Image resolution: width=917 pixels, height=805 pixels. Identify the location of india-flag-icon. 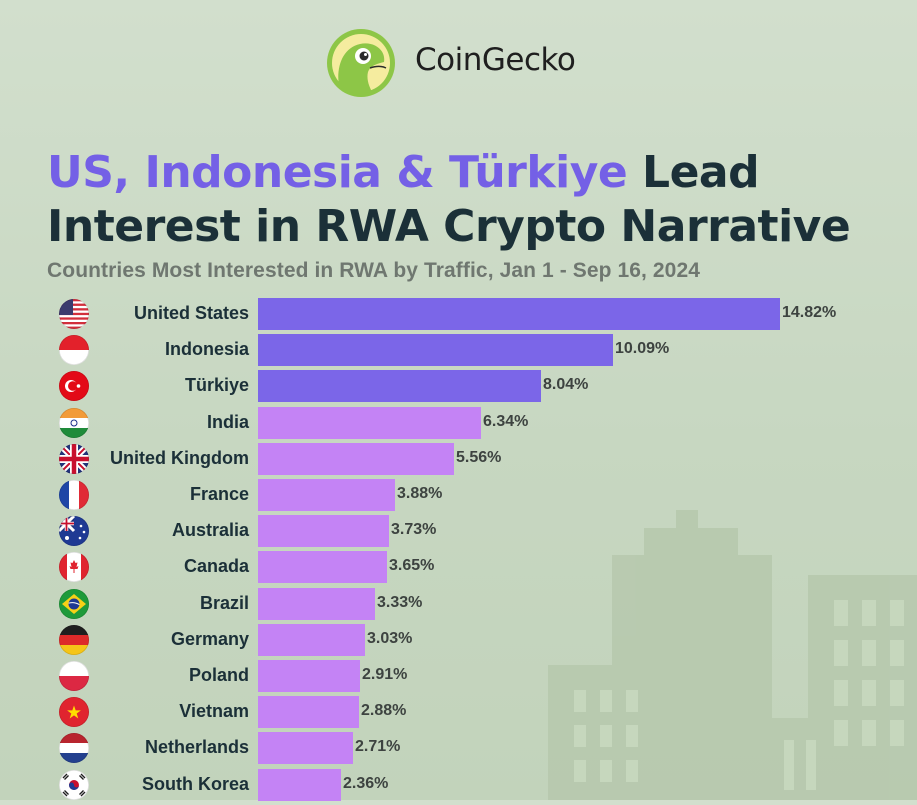
(74, 423).